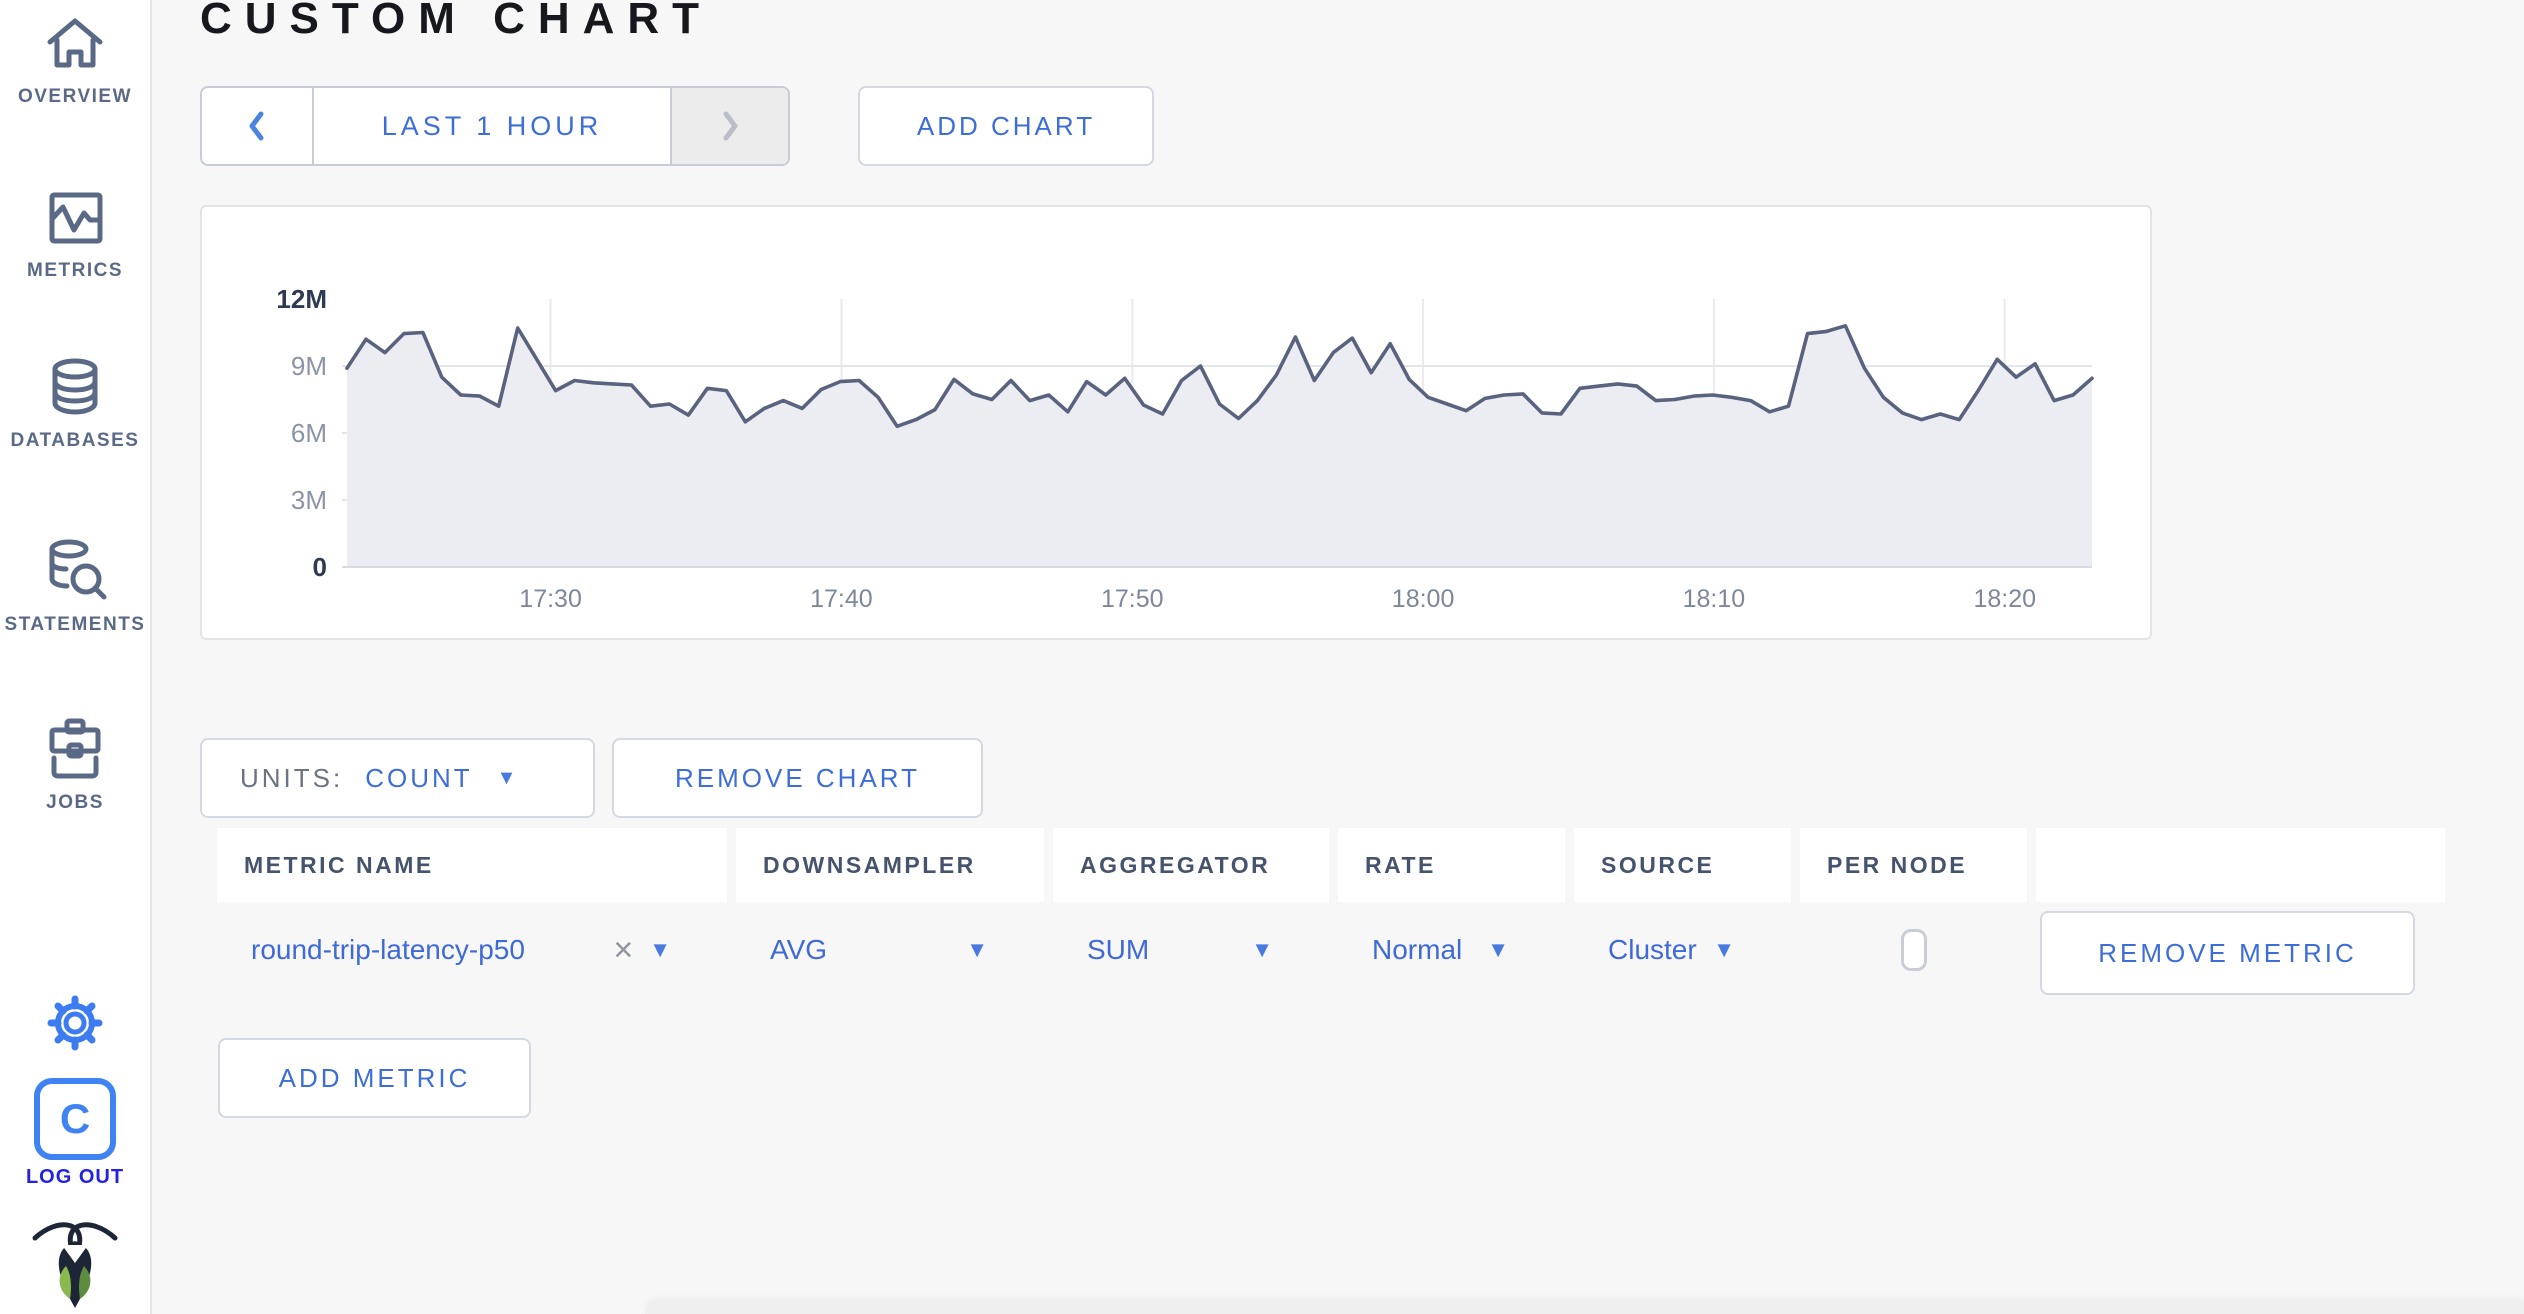 The height and width of the screenshot is (1314, 2524). Describe the element at coordinates (78, 569) in the screenshot. I see `statements-icon` at that location.